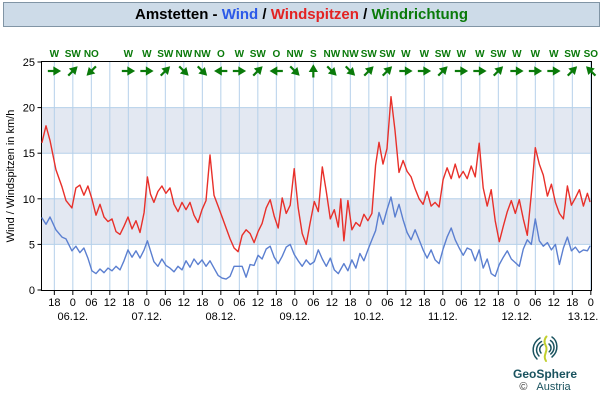 Image resolution: width=603 pixels, height=400 pixels. Describe the element at coordinates (32, 245) in the screenshot. I see `y-tick-label: 5` at that location.